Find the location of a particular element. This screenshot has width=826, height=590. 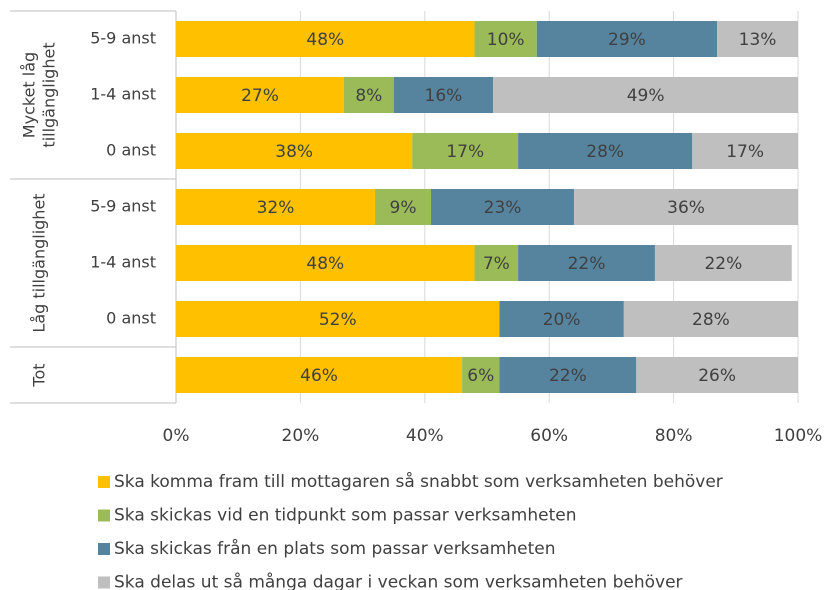

data-label: 38% is located at coordinates (294, 152).